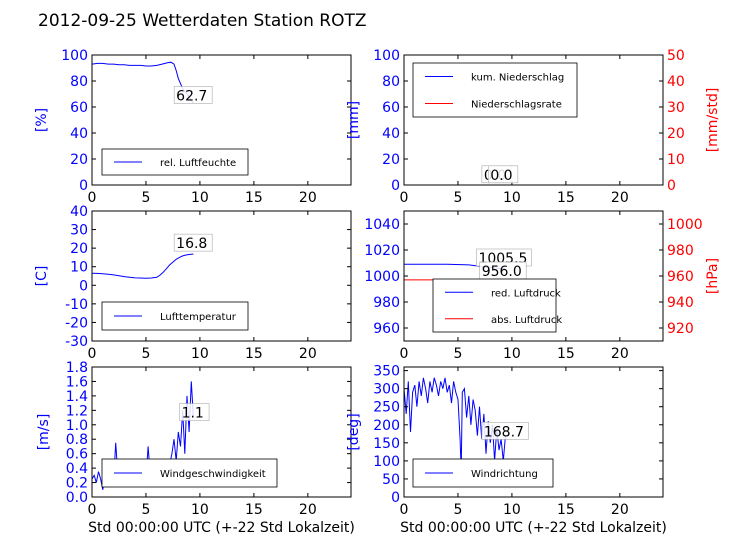 Image resolution: width=736 pixels, height=552 pixels. Describe the element at coordinates (42, 276) in the screenshot. I see `y-axis-label: [C]` at that location.